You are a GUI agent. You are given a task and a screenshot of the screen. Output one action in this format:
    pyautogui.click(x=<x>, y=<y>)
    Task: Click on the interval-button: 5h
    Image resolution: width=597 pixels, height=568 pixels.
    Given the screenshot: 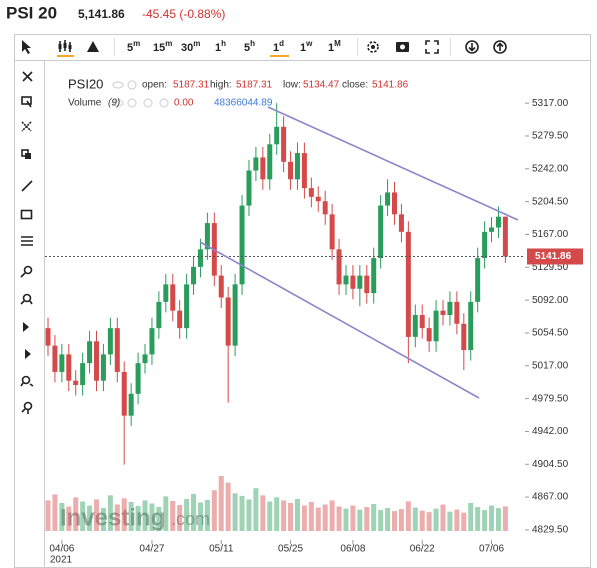 What is the action you would take?
    pyautogui.click(x=249, y=46)
    